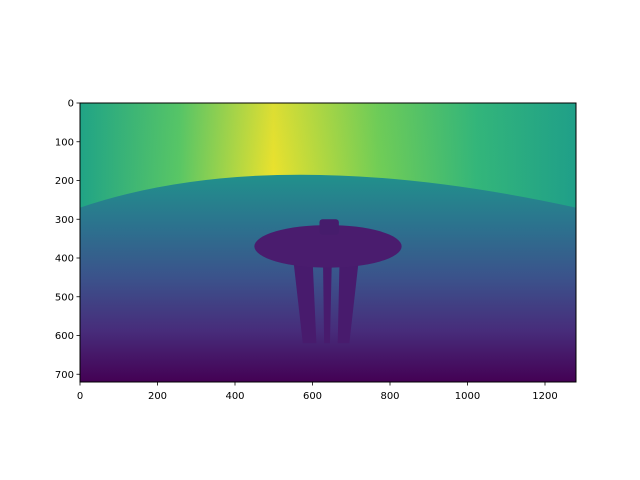  I want to click on x-axis: 0 200 400 600 800 1000 1200, so click(317, 392).